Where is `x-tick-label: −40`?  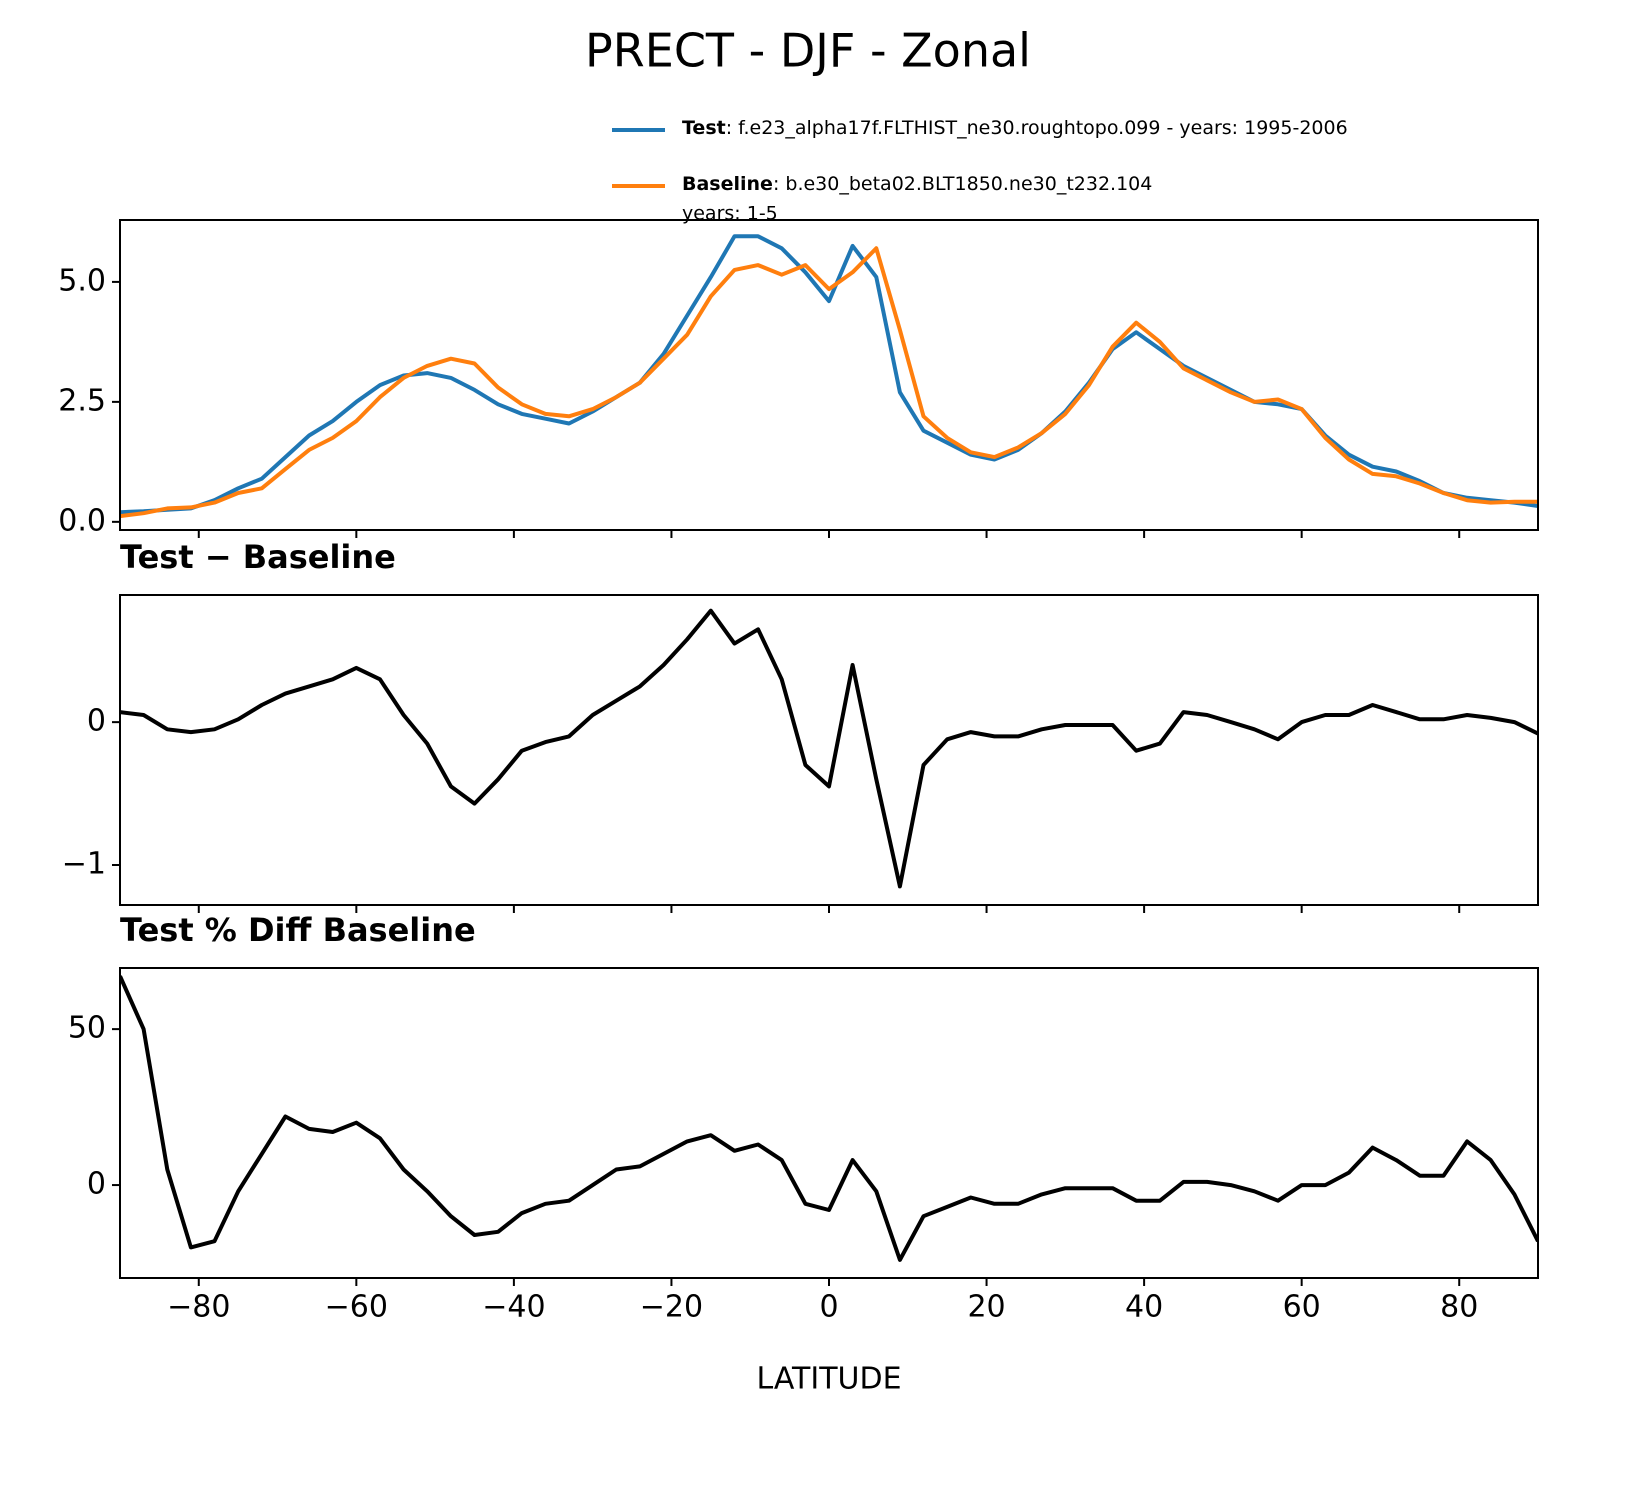
x-tick-label: −40 is located at coordinates (513, 1307).